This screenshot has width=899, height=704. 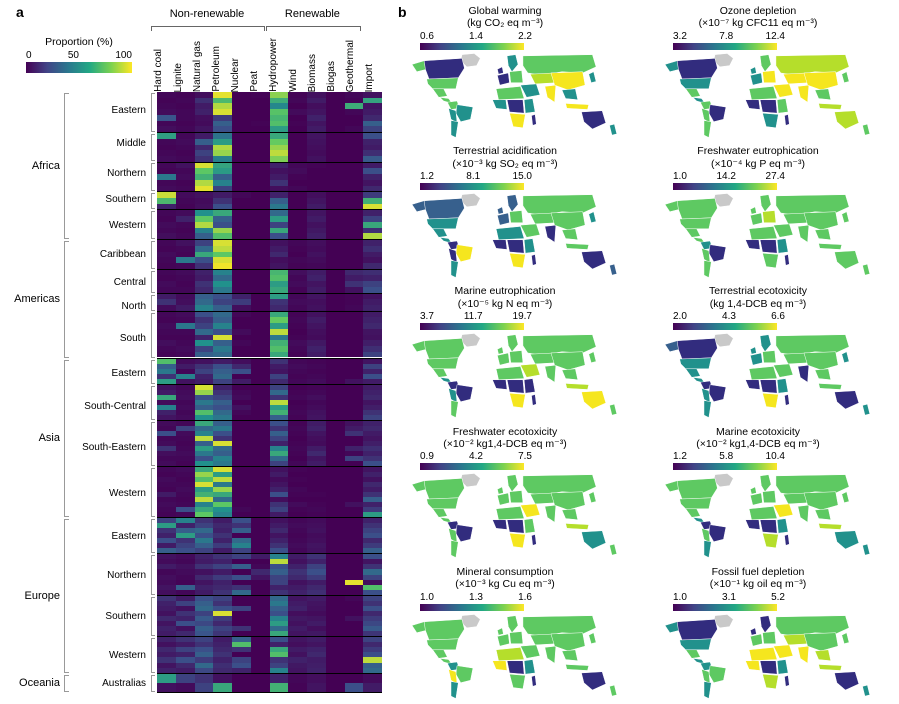 I want to click on subregion-labels: Eastern Middle Northern Southern Western, so click(x=111, y=166).